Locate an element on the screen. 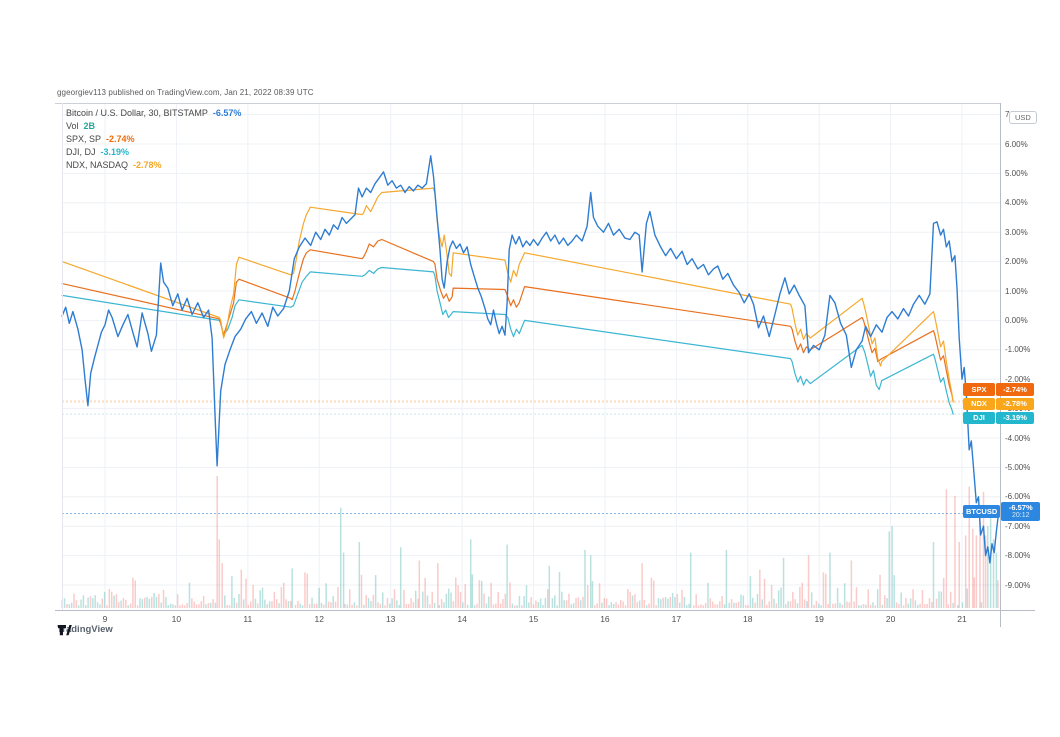 Image resolution: width=1060 pixels, height=737 pixels. legend-row-spx: SPX, SP -2.74% is located at coordinates (153, 139).